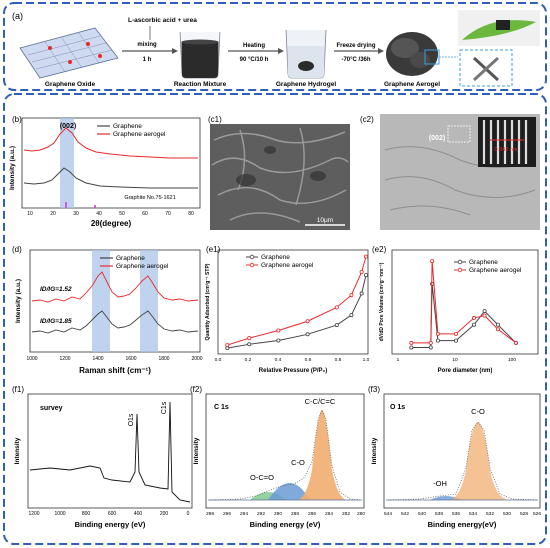 This screenshot has width=550, height=548. Describe the element at coordinates (490, 514) in the screenshot. I see `svg-text: 532` at that location.